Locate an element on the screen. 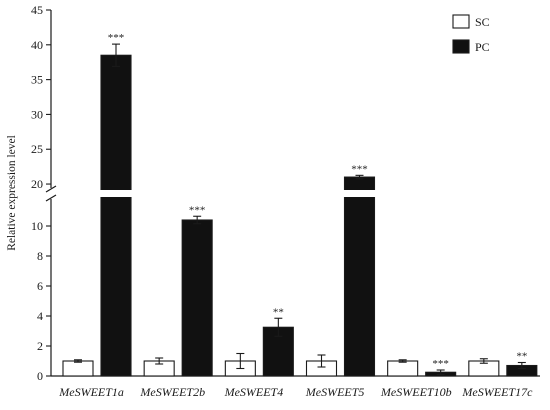 The width and height of the screenshot is (550, 410). legend-label-sc: SC is located at coordinates (482, 22).